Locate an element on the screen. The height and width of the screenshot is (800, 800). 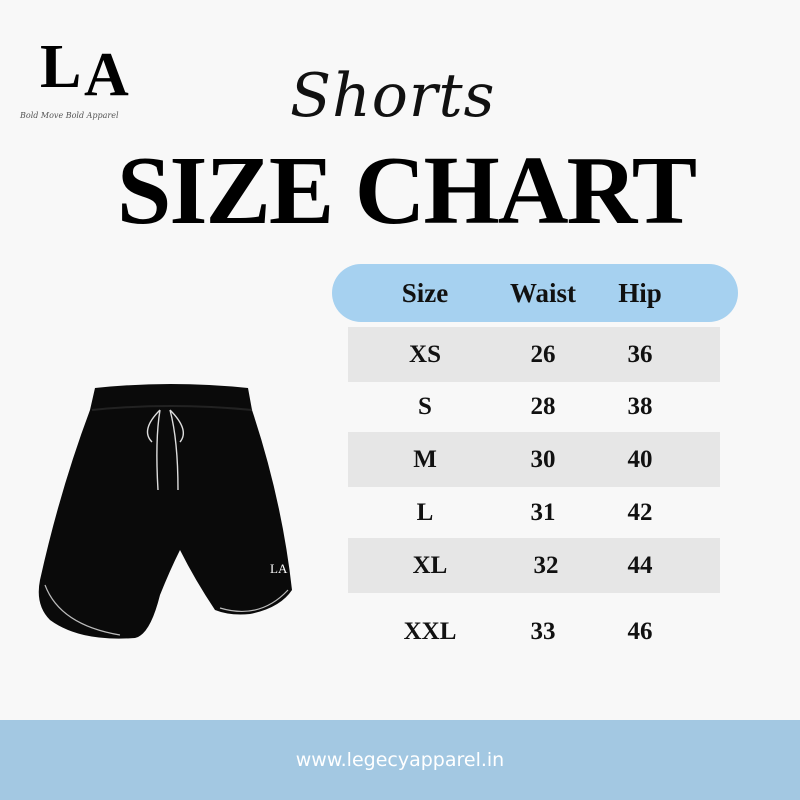
table-row: S 28 38 is located at coordinates (534, 406).